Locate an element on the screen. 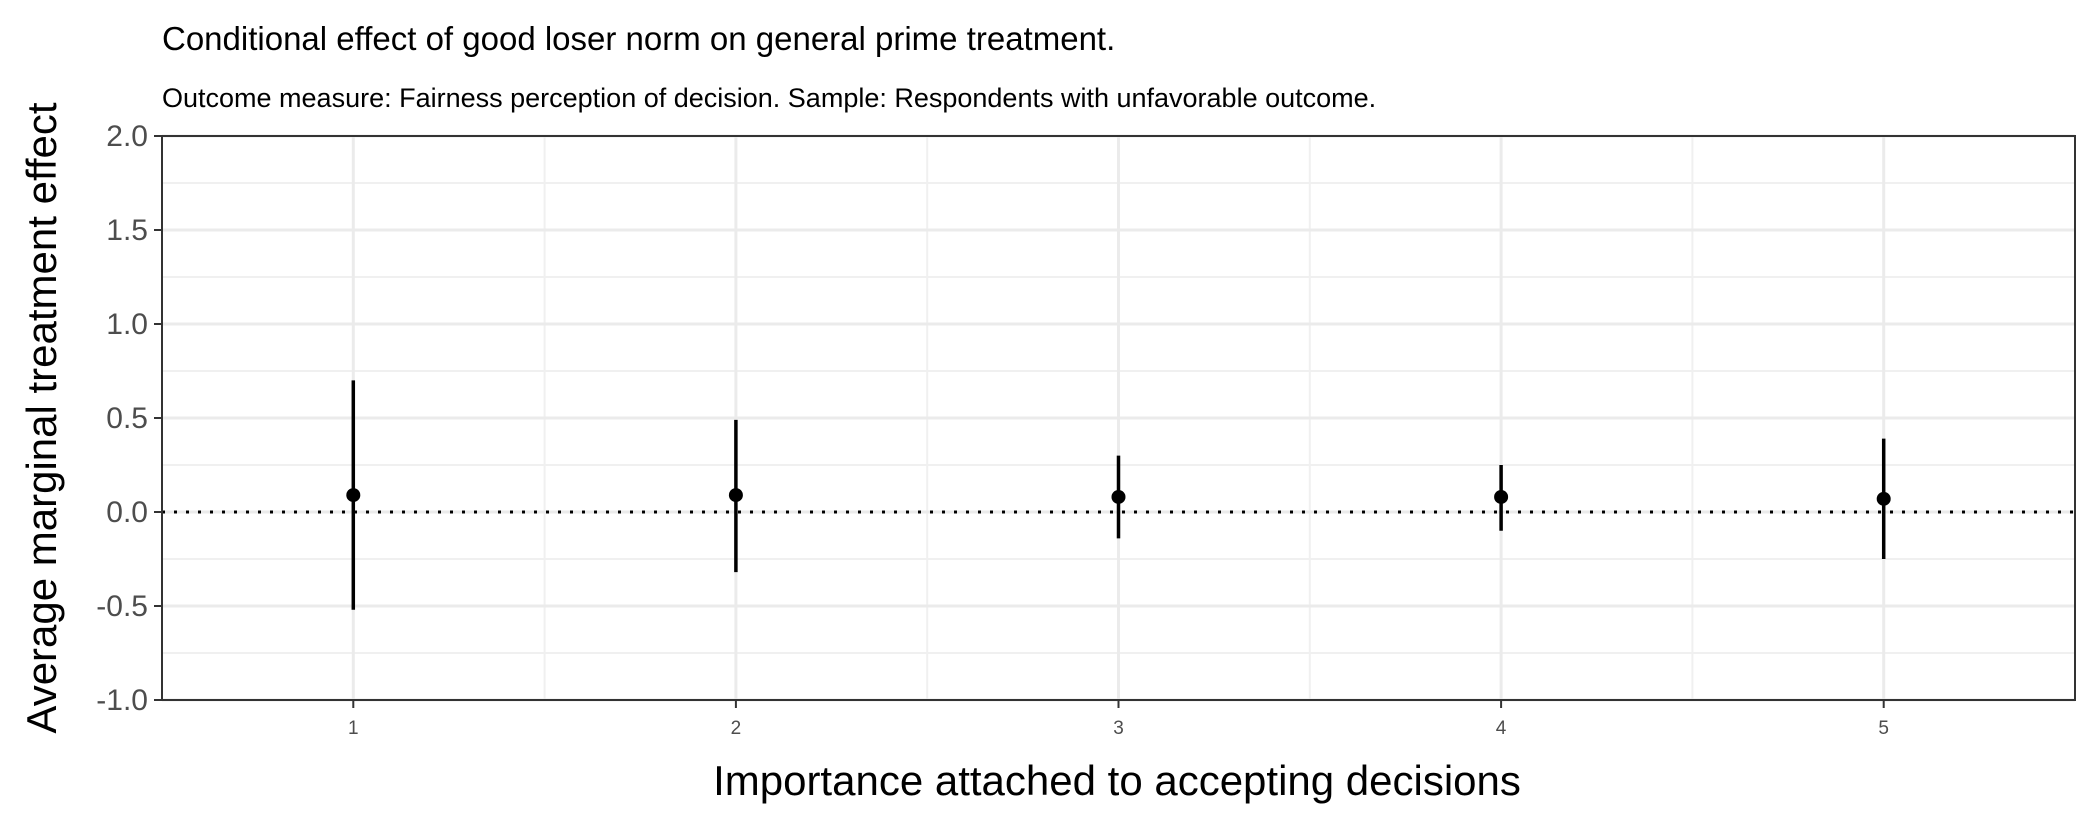  y-axis-ticks: 2.0 1.5 1.0 0.5 0.0 -0.5 -1.0 is located at coordinates (129, 418).